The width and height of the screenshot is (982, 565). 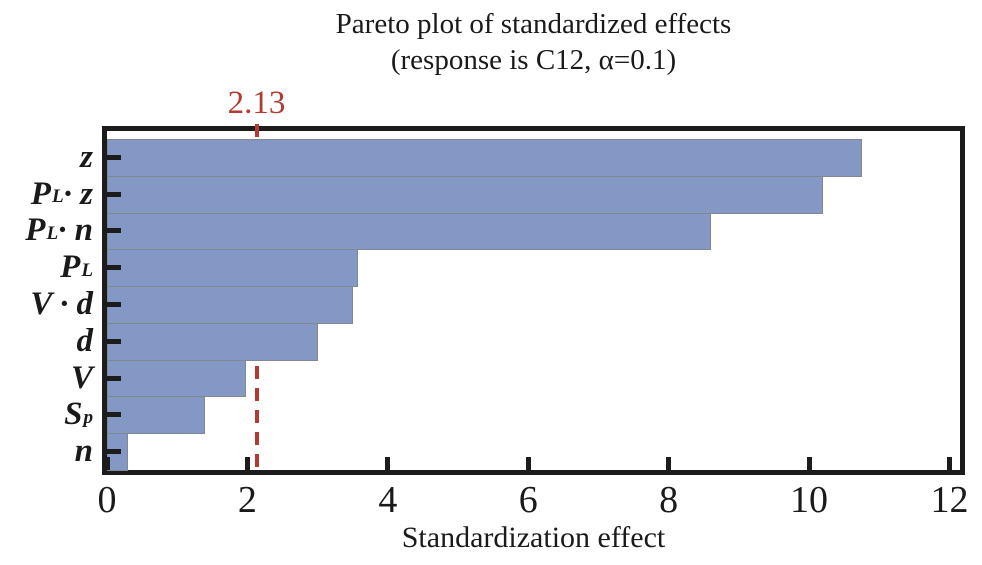 What do you see at coordinates (83, 451) in the screenshot?
I see `y-axis-label: n` at bounding box center [83, 451].